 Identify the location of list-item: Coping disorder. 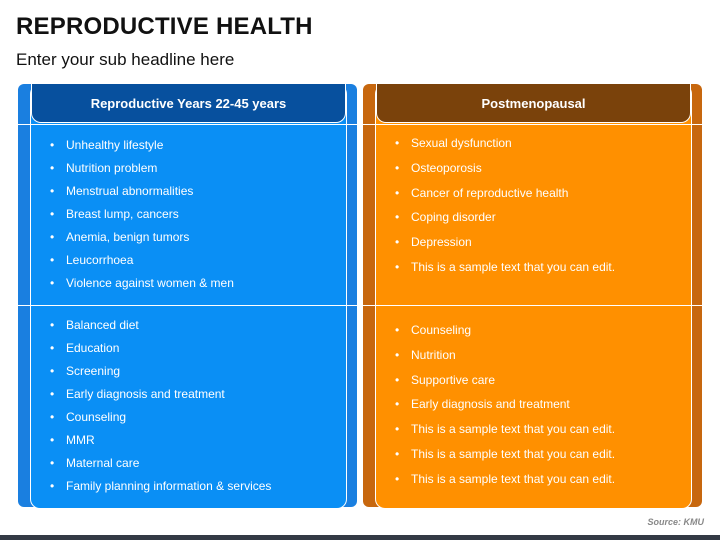
(505, 222).